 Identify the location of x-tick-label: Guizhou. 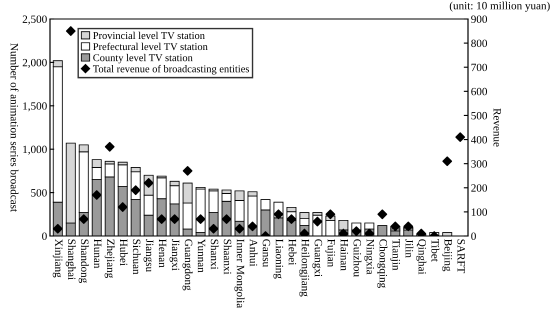
(358, 258).